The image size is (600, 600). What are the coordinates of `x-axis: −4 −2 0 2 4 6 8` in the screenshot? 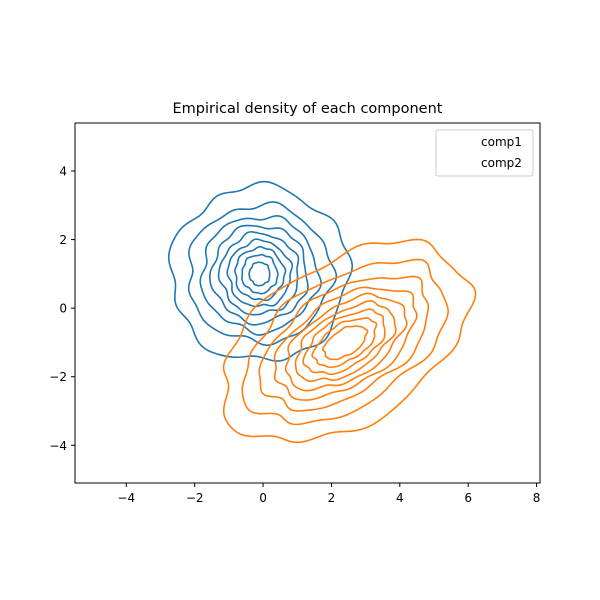 It's located at (328, 494).